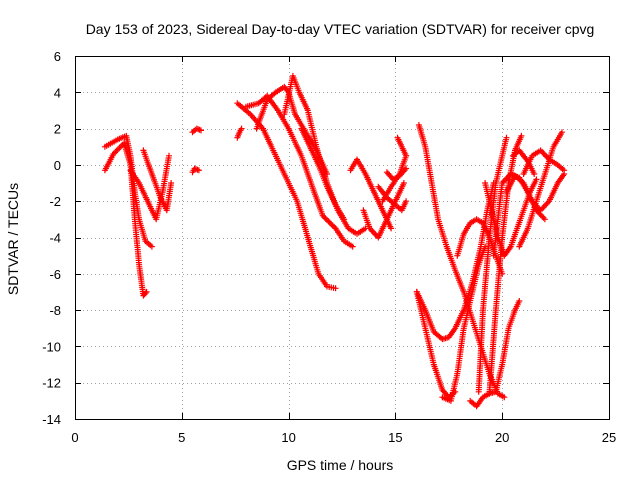  I want to click on y-tick-label: 2, so click(57, 129).